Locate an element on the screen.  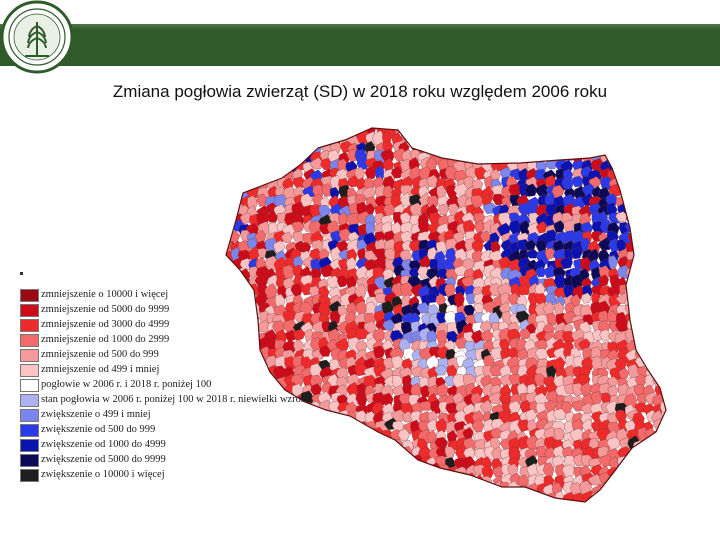
university-seal-icon is located at coordinates (37, 37).